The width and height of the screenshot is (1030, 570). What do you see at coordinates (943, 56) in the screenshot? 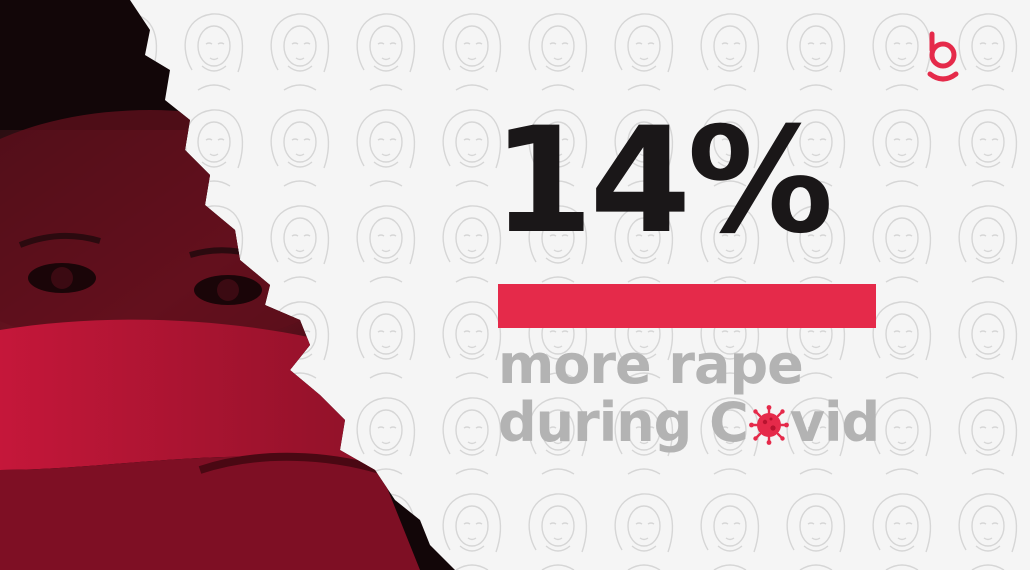
I see `brand-logo-icon` at bounding box center [943, 56].